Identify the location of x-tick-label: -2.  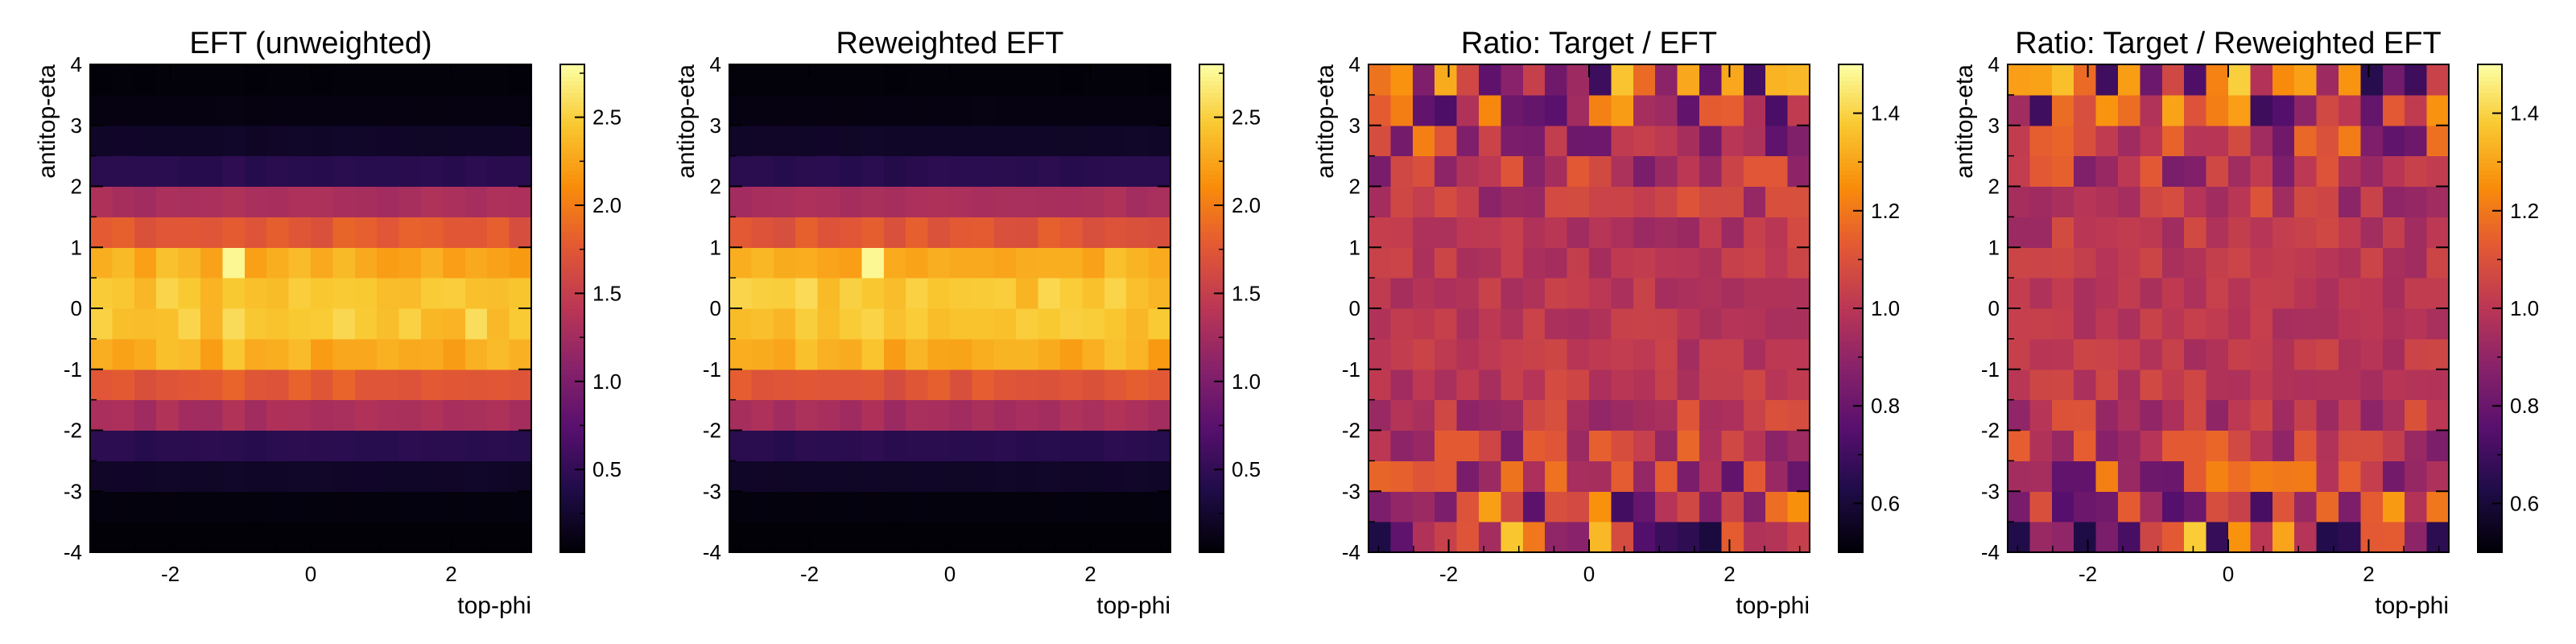
(2088, 574).